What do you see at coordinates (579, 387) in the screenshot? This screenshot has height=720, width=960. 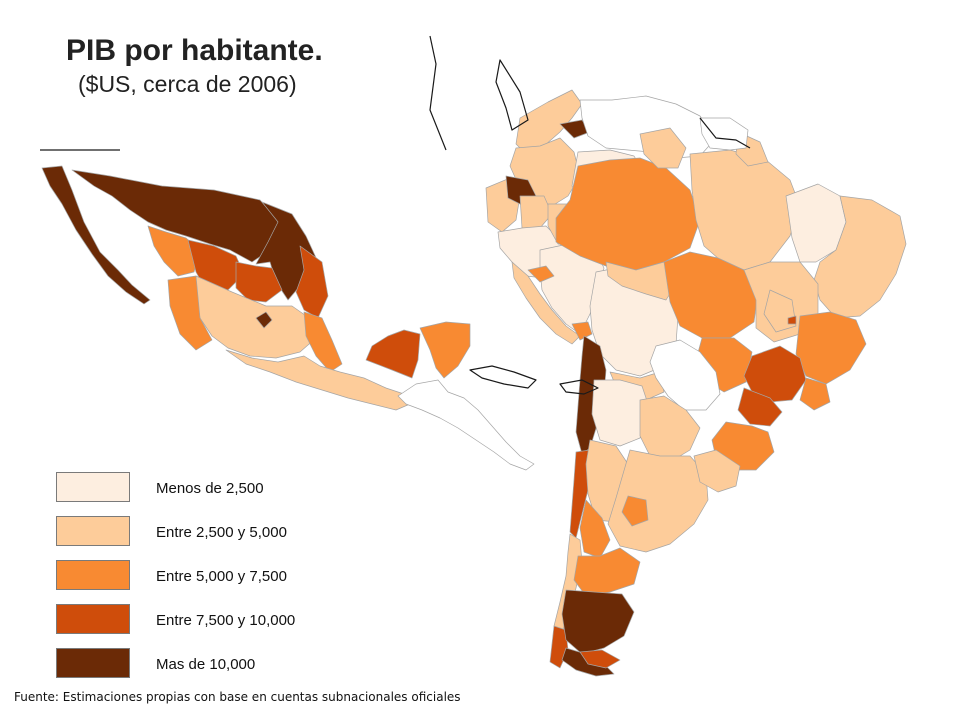 I see `hispaniola-outline` at bounding box center [579, 387].